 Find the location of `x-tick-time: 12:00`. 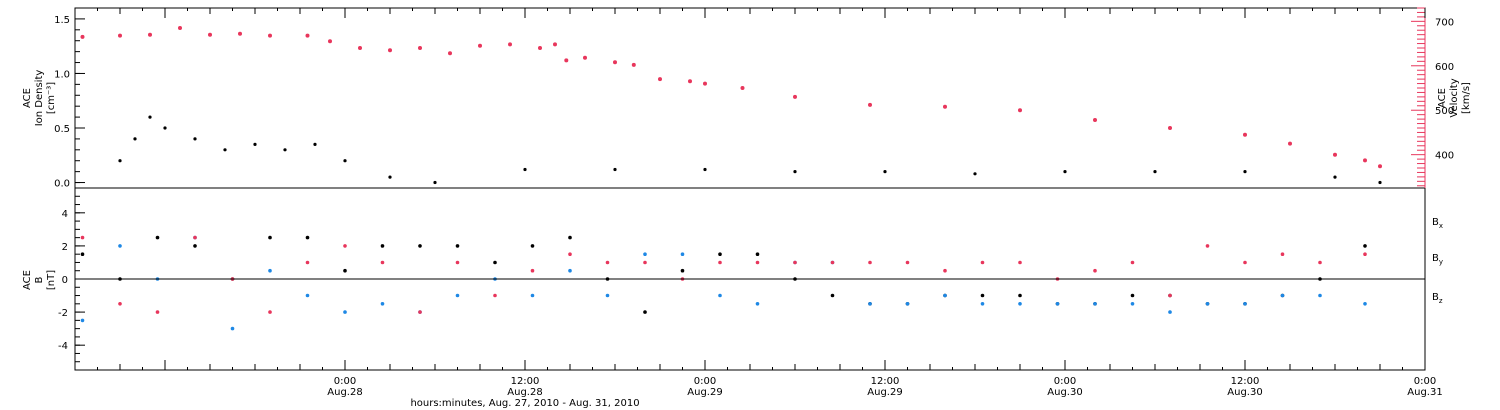

x-tick-time: 12:00 is located at coordinates (525, 381).